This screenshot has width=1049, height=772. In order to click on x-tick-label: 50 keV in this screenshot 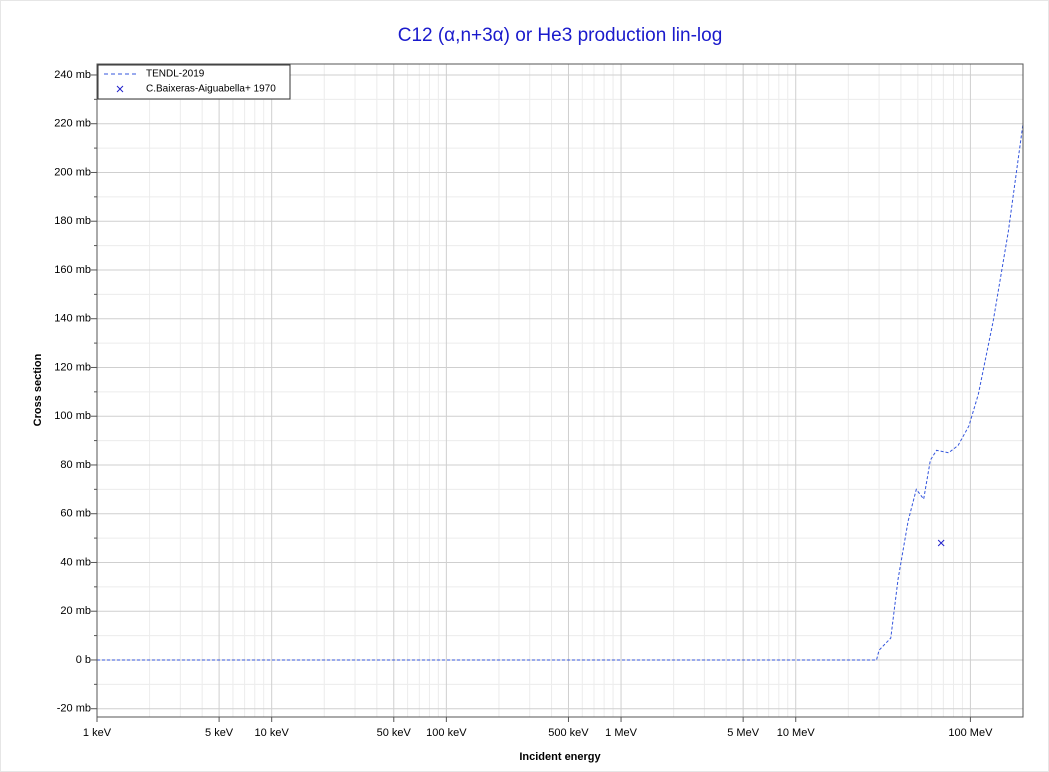, I will do `click(394, 733)`.